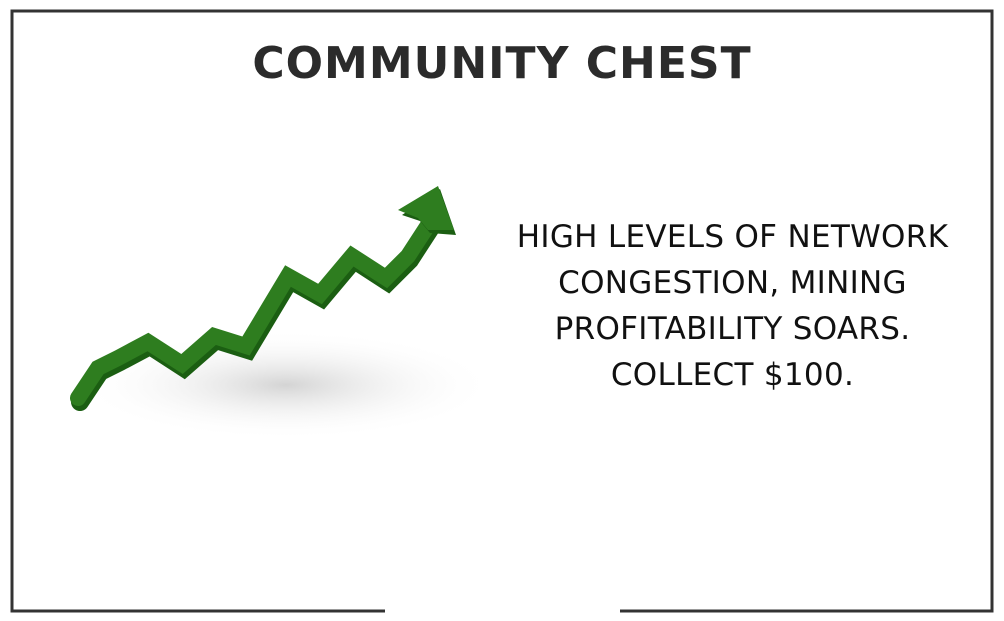 This screenshot has width=1004, height=621. What do you see at coordinates (732, 283) in the screenshot?
I see `card-message-line: CONGESTION, MINING` at bounding box center [732, 283].